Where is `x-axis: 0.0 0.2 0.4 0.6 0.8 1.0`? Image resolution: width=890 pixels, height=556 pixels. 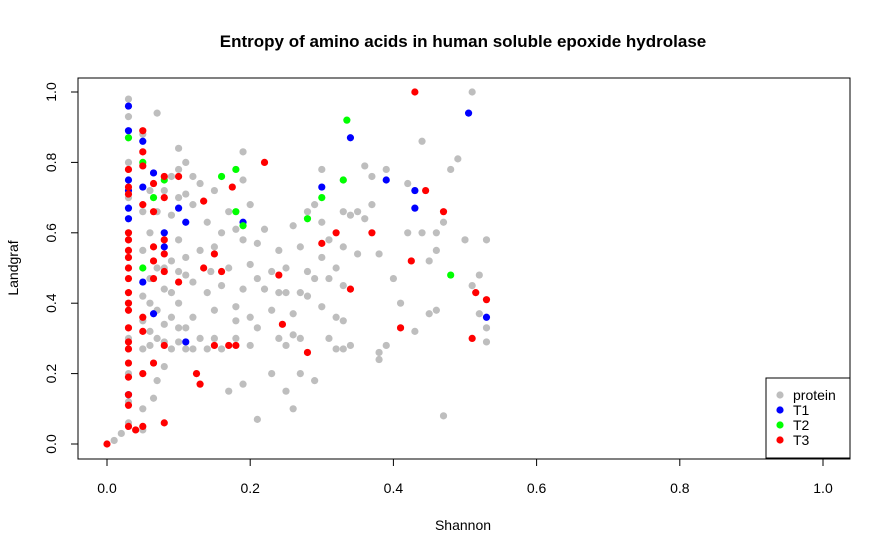 x-axis: 0.0 0.2 0.4 0.6 0.8 1.0 is located at coordinates (465, 477).